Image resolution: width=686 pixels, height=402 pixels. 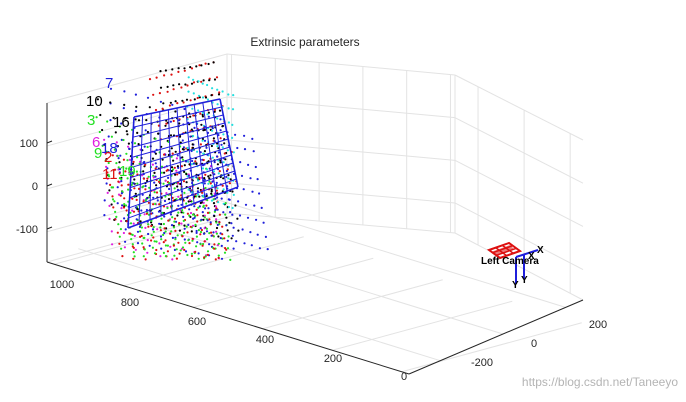 I want to click on camera-axis-label: X, so click(x=540, y=250).